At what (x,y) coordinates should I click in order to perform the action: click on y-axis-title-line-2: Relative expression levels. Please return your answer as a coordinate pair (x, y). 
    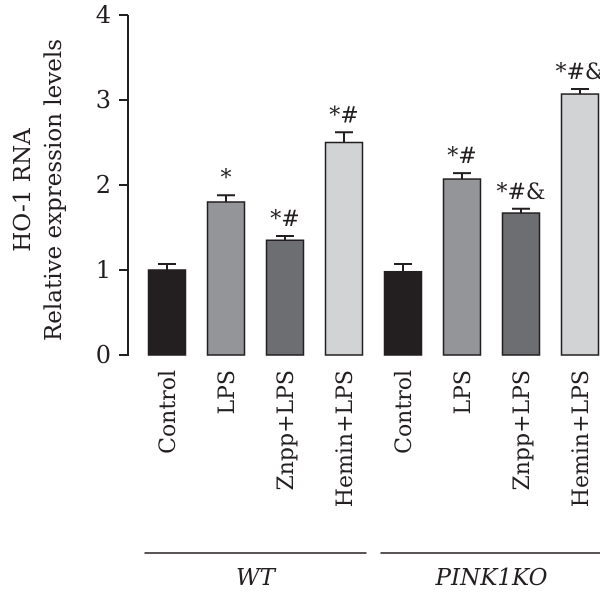
    Looking at the image, I should click on (54, 190).